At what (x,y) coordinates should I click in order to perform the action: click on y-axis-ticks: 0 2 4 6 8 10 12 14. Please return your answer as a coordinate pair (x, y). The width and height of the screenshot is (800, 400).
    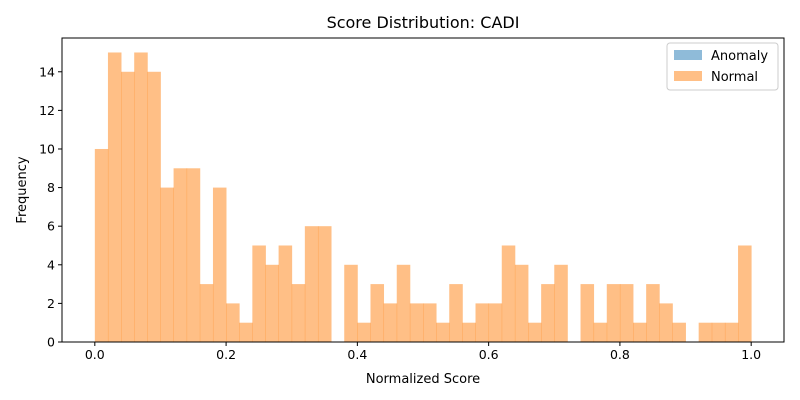
    Looking at the image, I should click on (50, 207).